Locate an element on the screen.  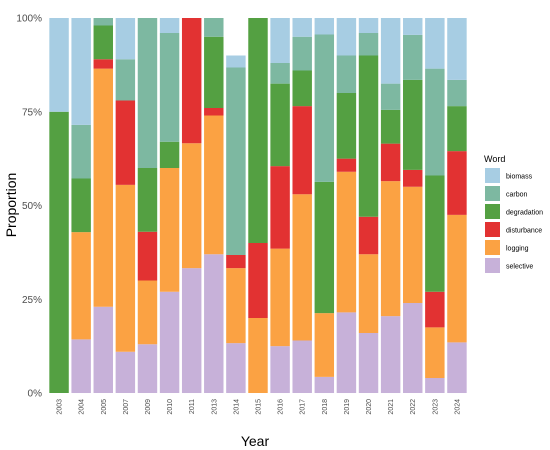
bar-segment-degradation-2019 is located at coordinates (346, 126).